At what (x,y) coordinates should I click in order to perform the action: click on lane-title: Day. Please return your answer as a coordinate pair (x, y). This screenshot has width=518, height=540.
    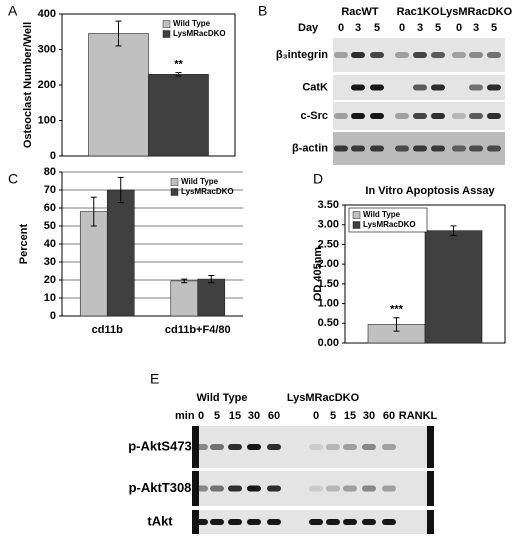
    Looking at the image, I should click on (308, 28).